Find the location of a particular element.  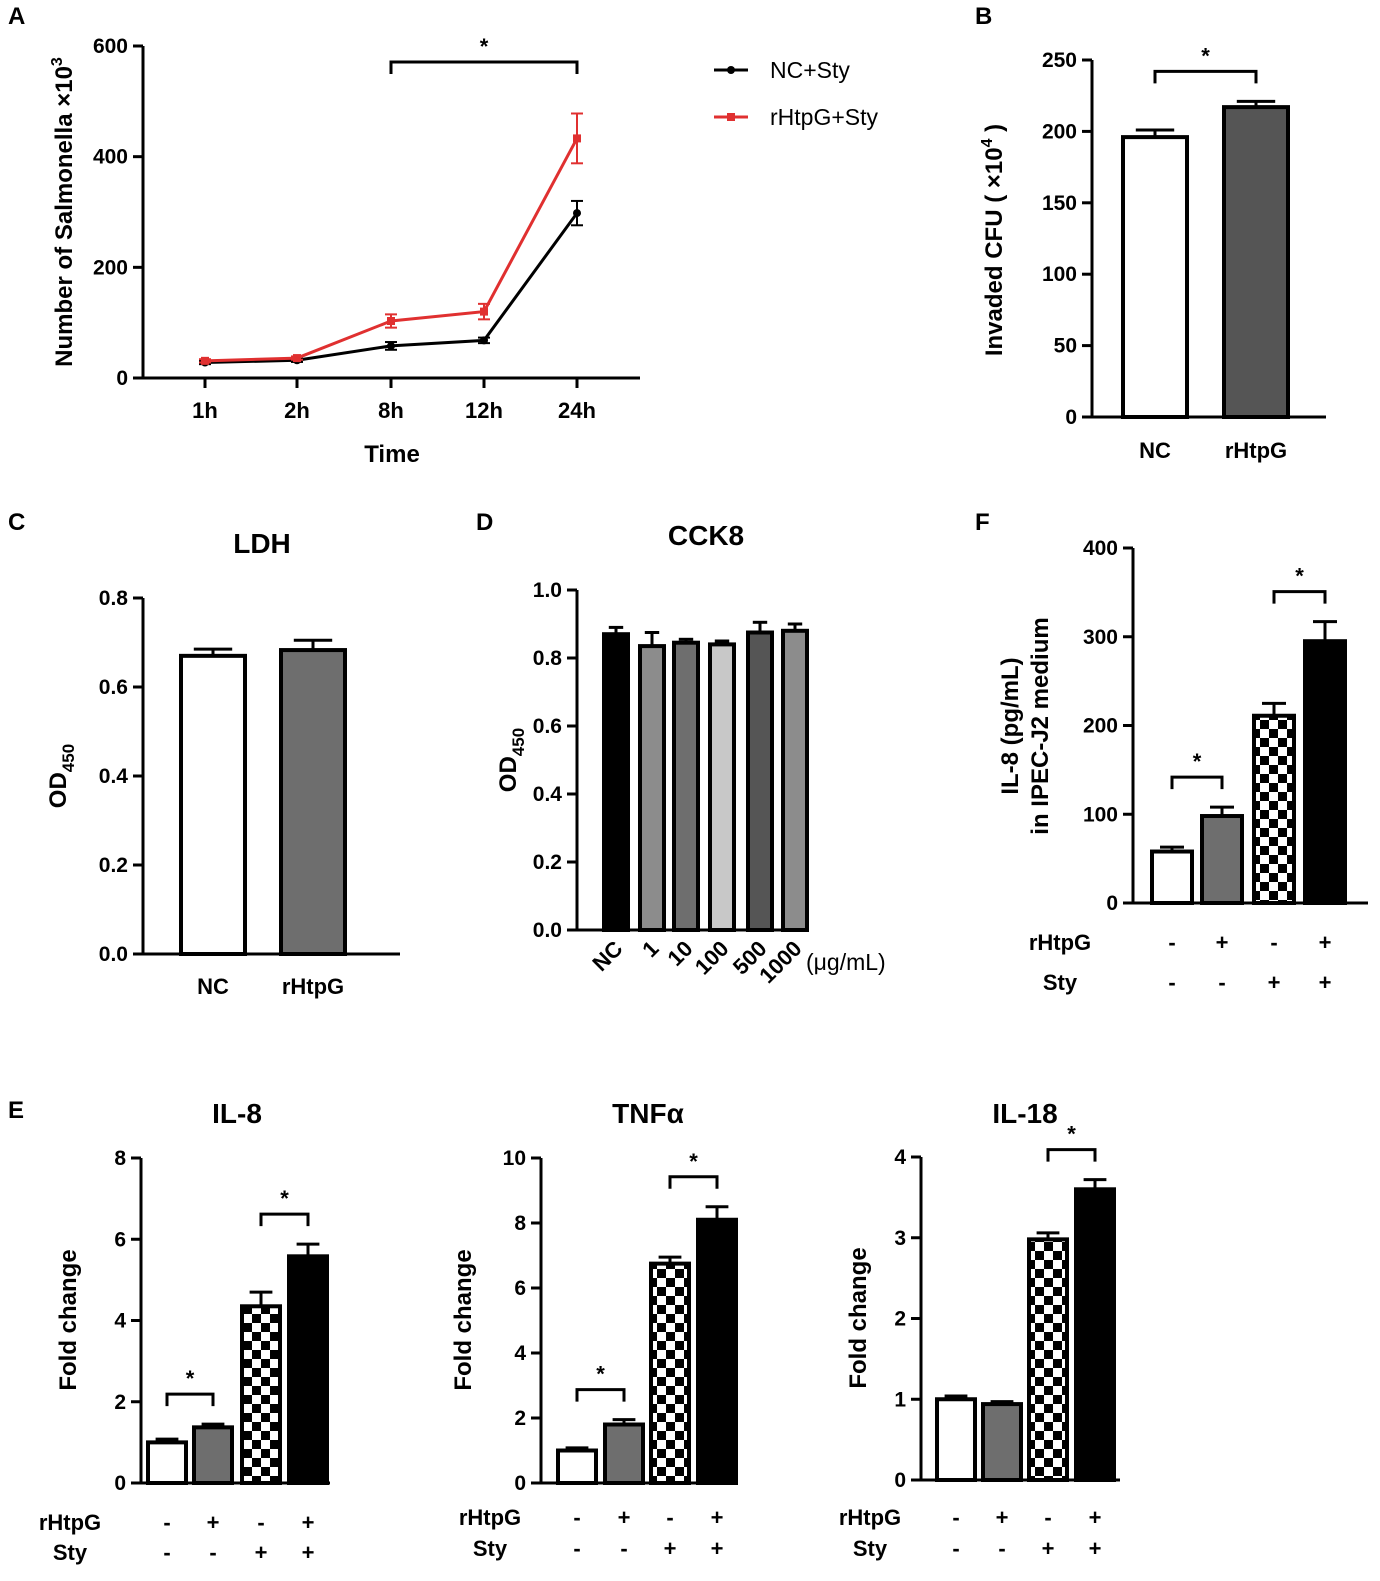

x-category-label: 8h is located at coordinates (391, 410).